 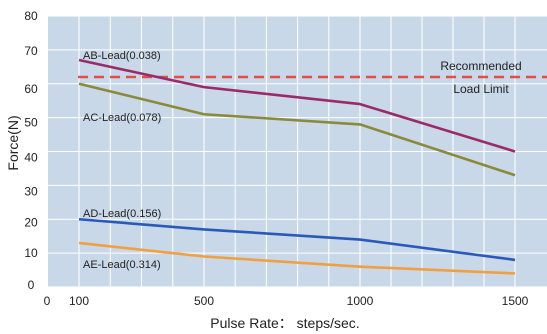 I want to click on y-tick-label: 40, so click(x=31, y=158).